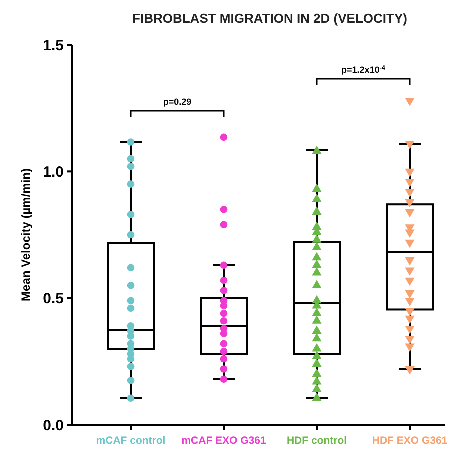 The image size is (449, 454). Describe the element at coordinates (270, 18) in the screenshot. I see `chart-title: FIBROBLAST MIGRATION IN 2D (VELOCITY)` at that location.